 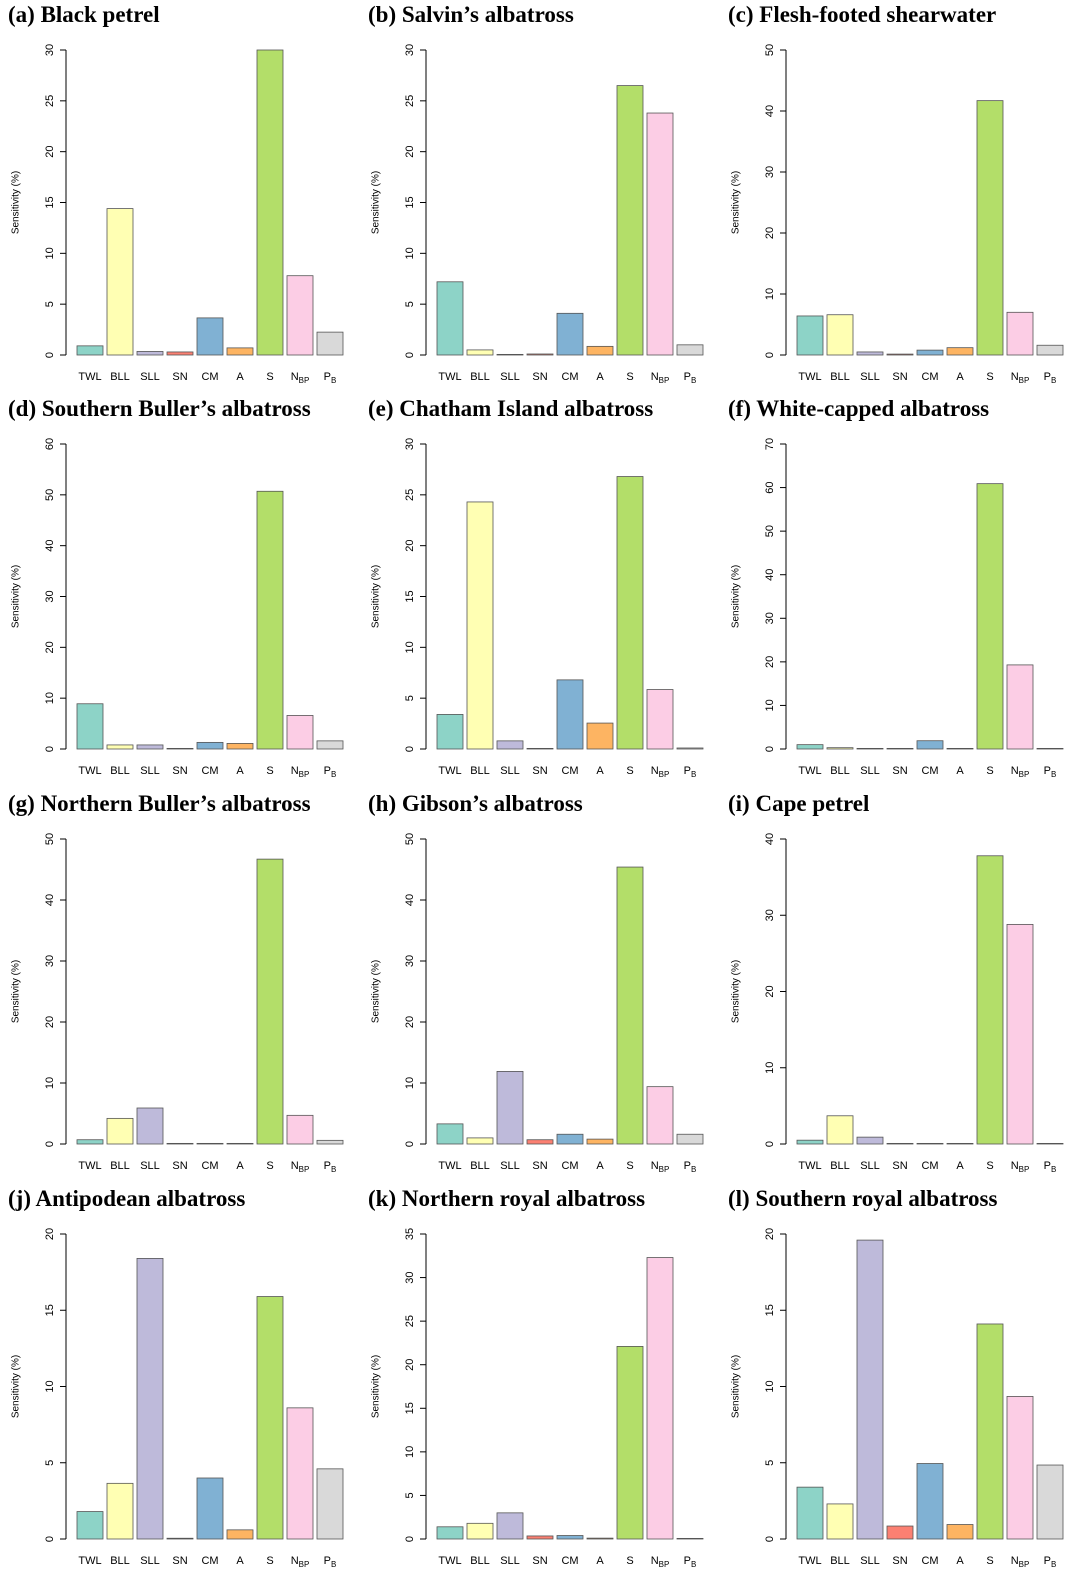 I want to click on chart-title: (f) White-capped albatross, so click(x=859, y=408).